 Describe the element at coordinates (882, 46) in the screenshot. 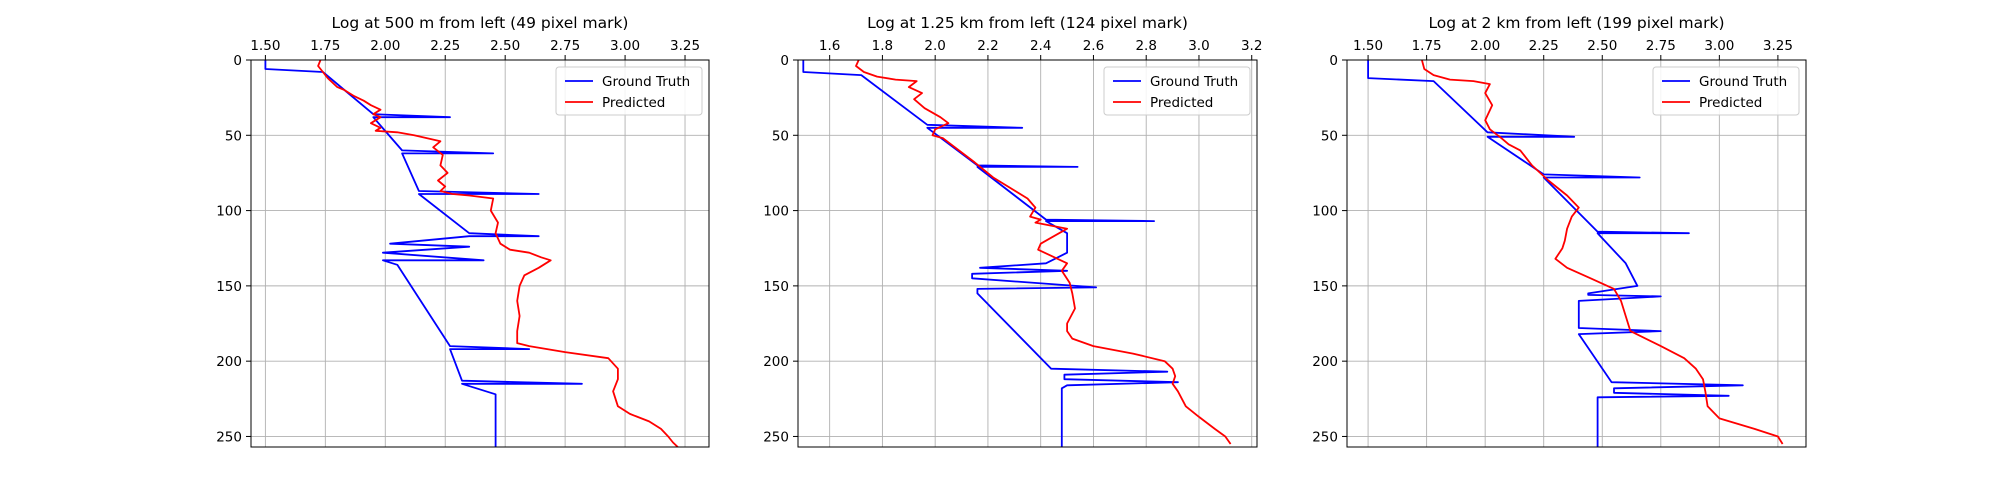

I see `x-tick-label: 1.8` at that location.